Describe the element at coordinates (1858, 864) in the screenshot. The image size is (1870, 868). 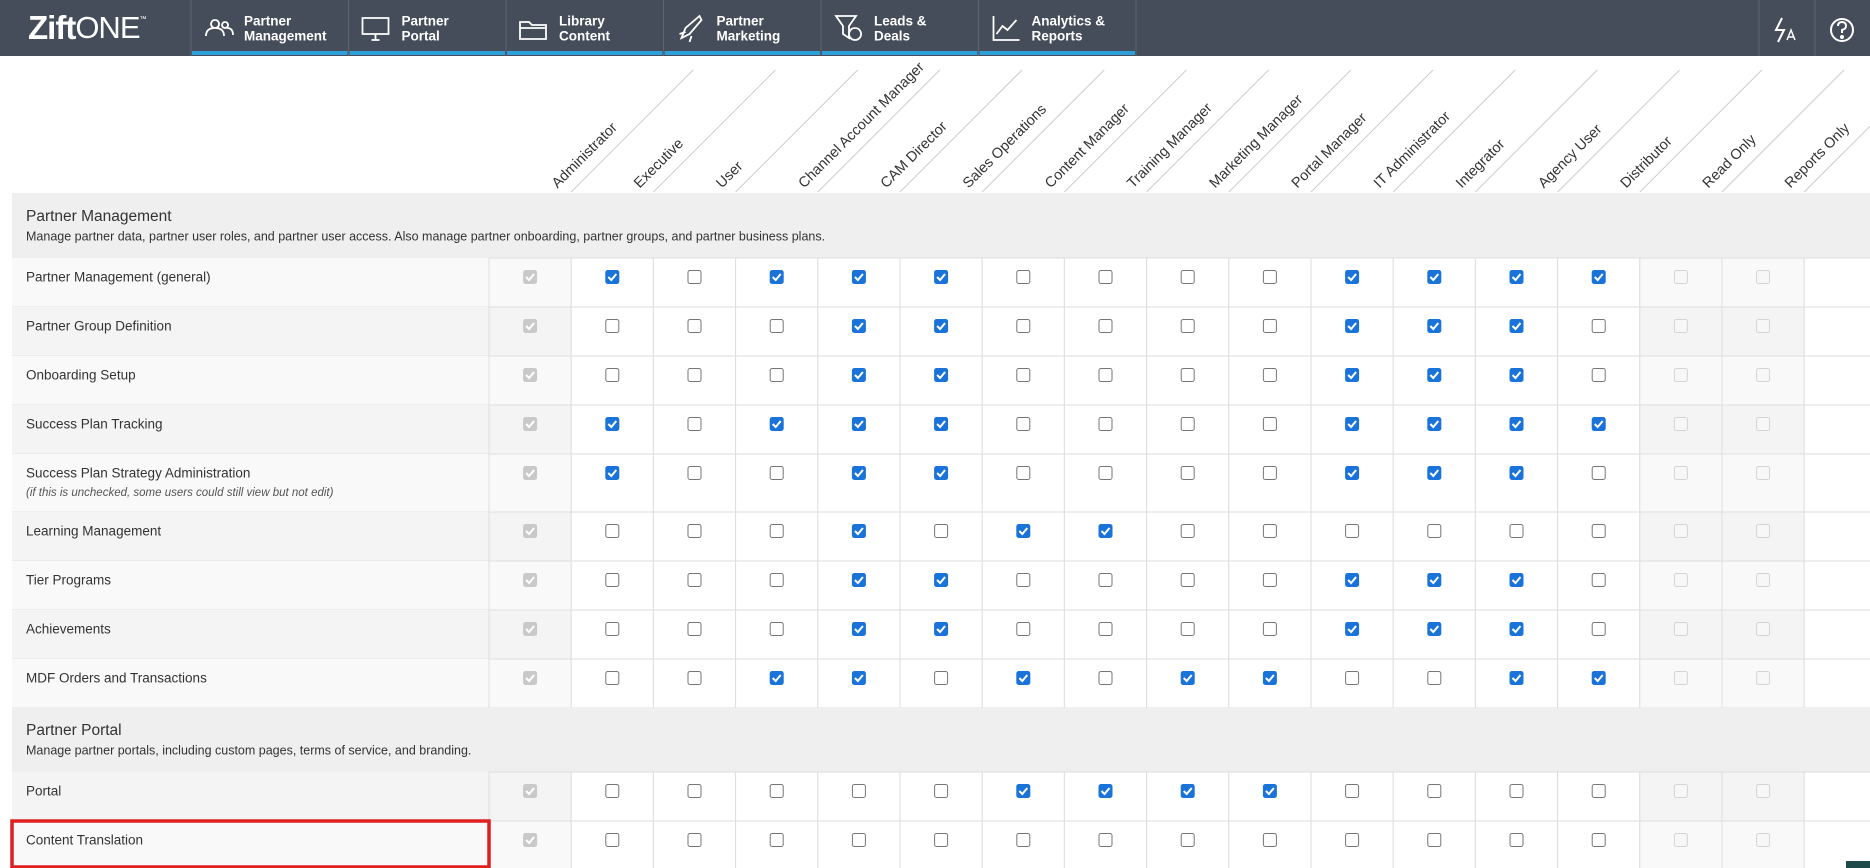
I see `corner-widget` at that location.